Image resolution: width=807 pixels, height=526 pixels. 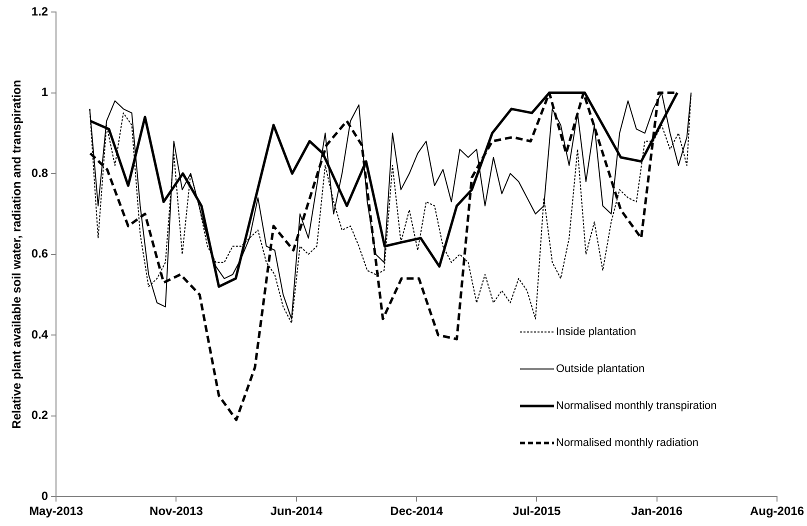 I want to click on y-tick-label: 1, so click(x=44, y=92).